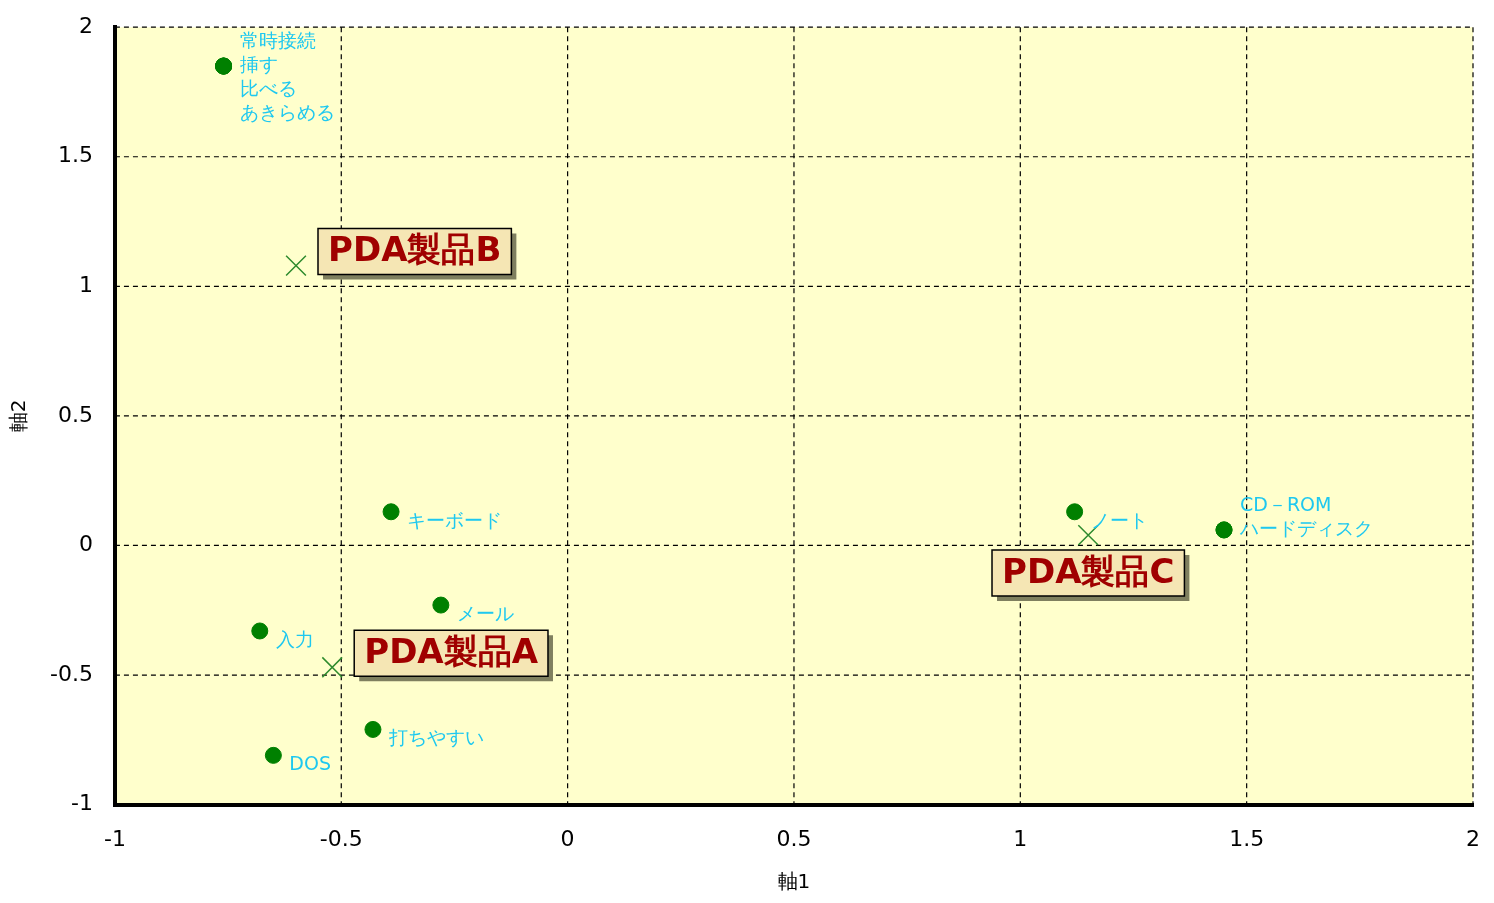 Image resolution: width=1494 pixels, height=903 pixels. Describe the element at coordinates (294, 638) in the screenshot. I see `data-label: 入力` at that location.